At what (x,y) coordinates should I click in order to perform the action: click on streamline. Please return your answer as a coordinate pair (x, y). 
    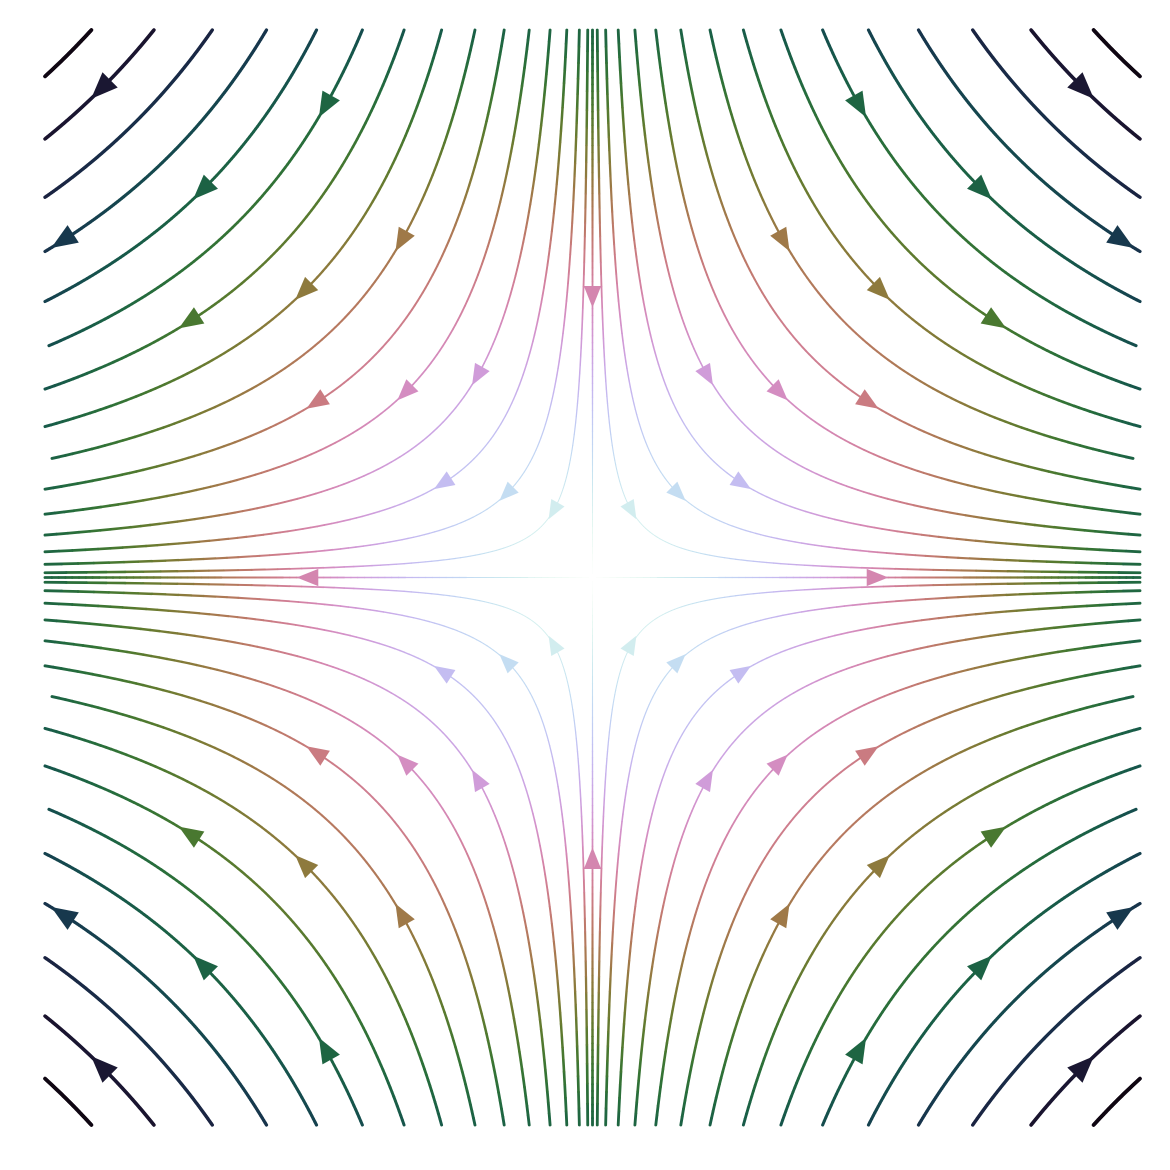
    Looking at the image, I should click on (592, 853).